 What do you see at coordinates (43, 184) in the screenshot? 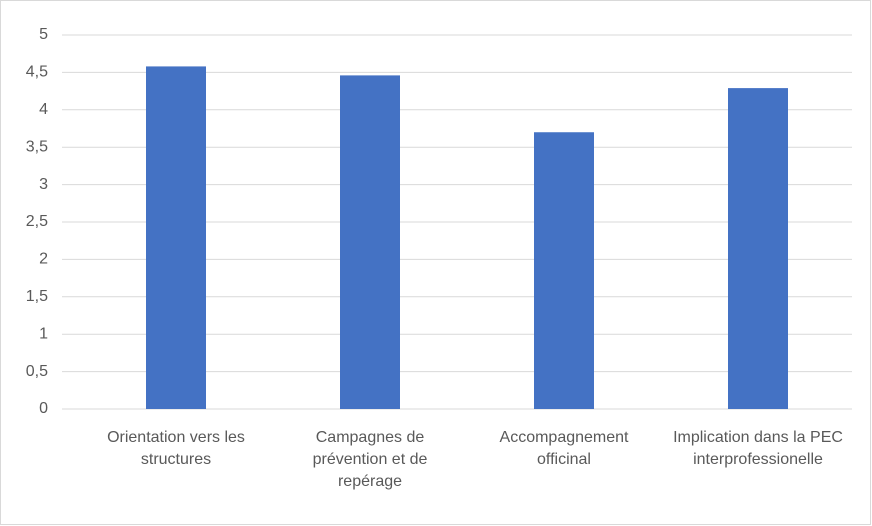
I see `y-tick-label: 3` at bounding box center [43, 184].